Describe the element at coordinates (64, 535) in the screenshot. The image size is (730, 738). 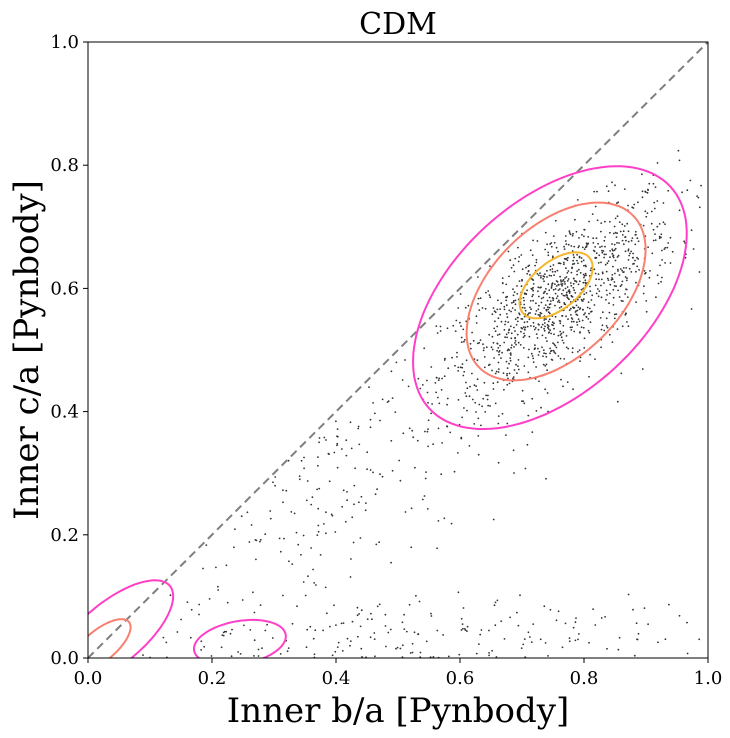
I see `y-tick-label: 0.2` at that location.